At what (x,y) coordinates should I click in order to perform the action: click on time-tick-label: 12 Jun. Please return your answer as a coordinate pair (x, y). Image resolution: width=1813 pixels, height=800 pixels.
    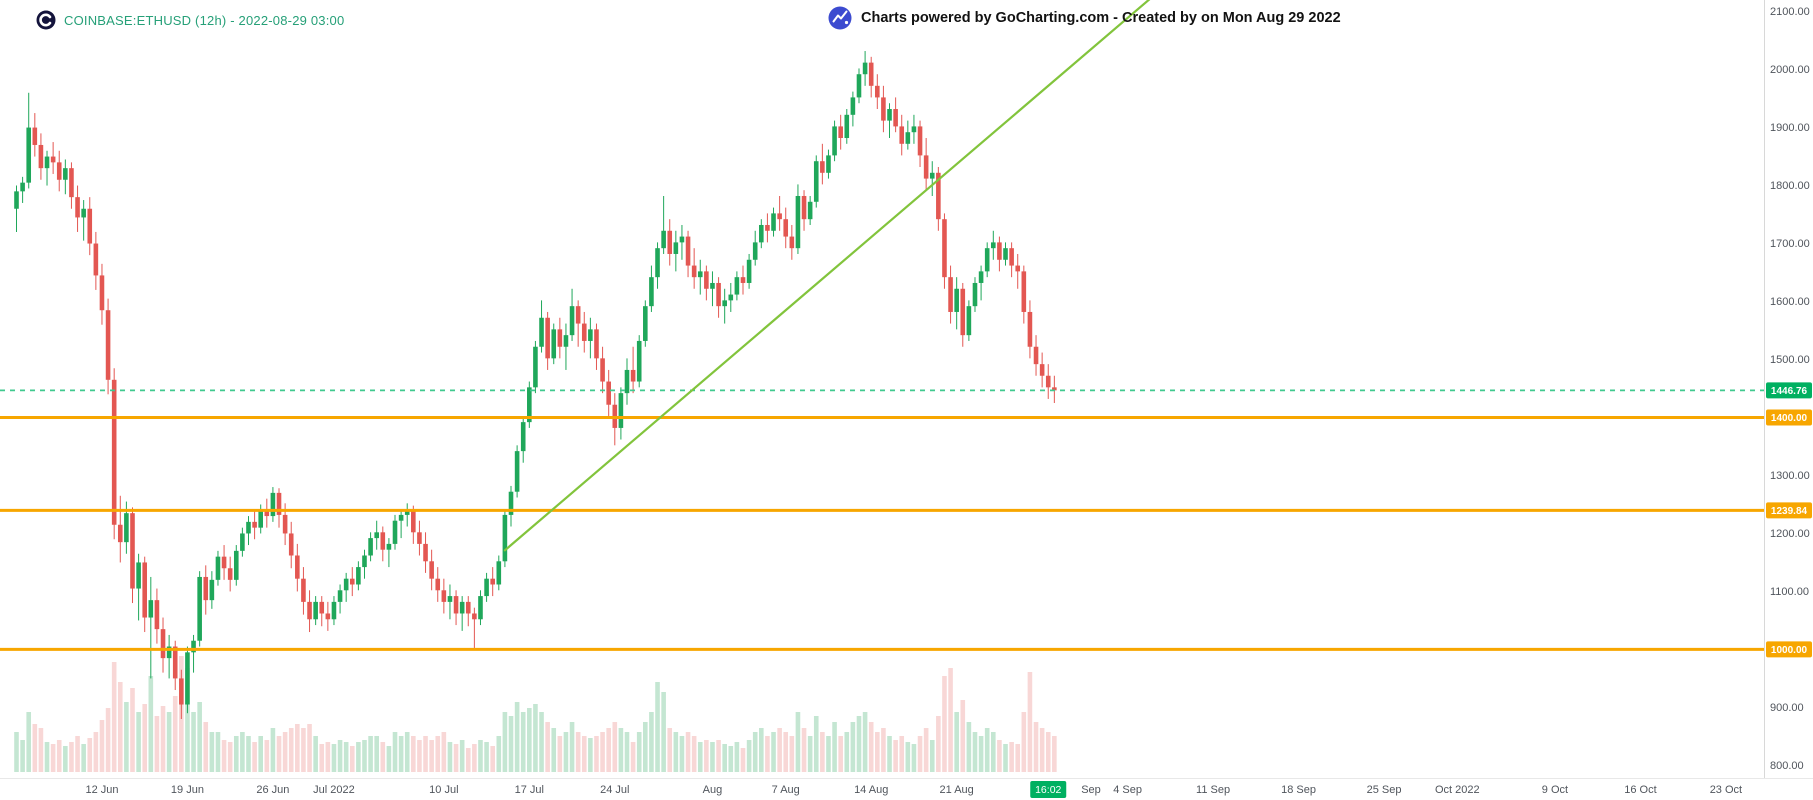
    Looking at the image, I should click on (101, 790).